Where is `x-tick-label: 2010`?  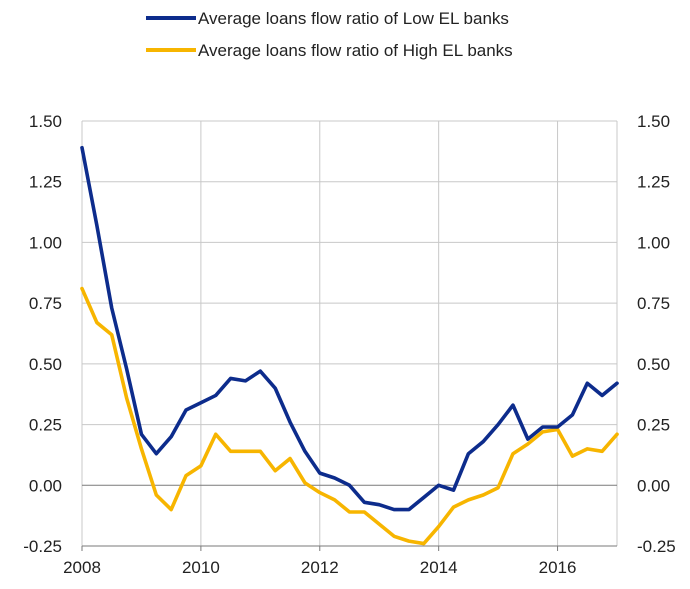
x-tick-label: 2010 is located at coordinates (201, 567).